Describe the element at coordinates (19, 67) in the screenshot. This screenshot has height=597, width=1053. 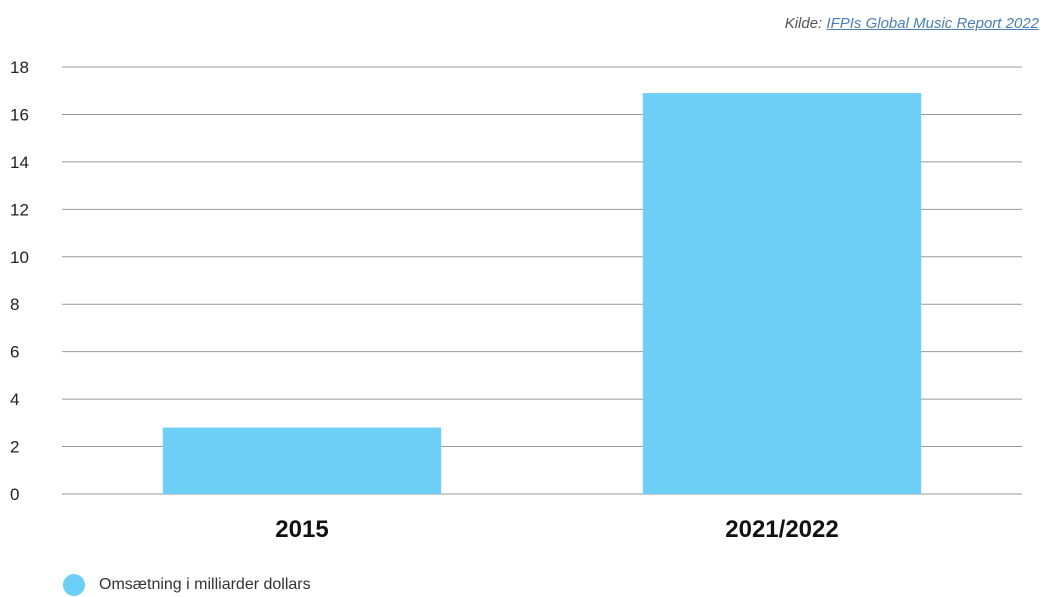
I see `y-tick-label: 18` at that location.